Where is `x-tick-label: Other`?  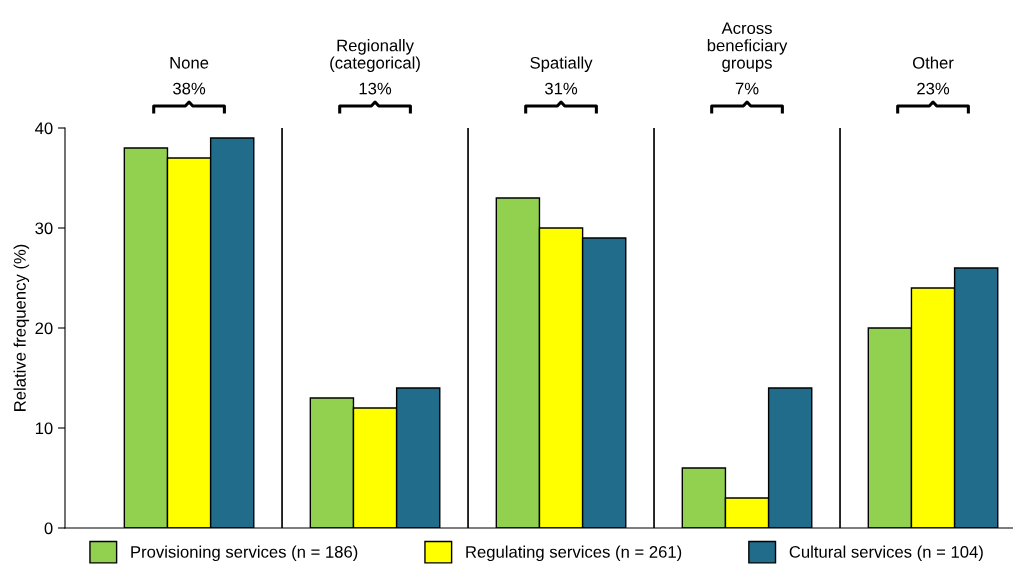
x-tick-label: Other is located at coordinates (933, 62).